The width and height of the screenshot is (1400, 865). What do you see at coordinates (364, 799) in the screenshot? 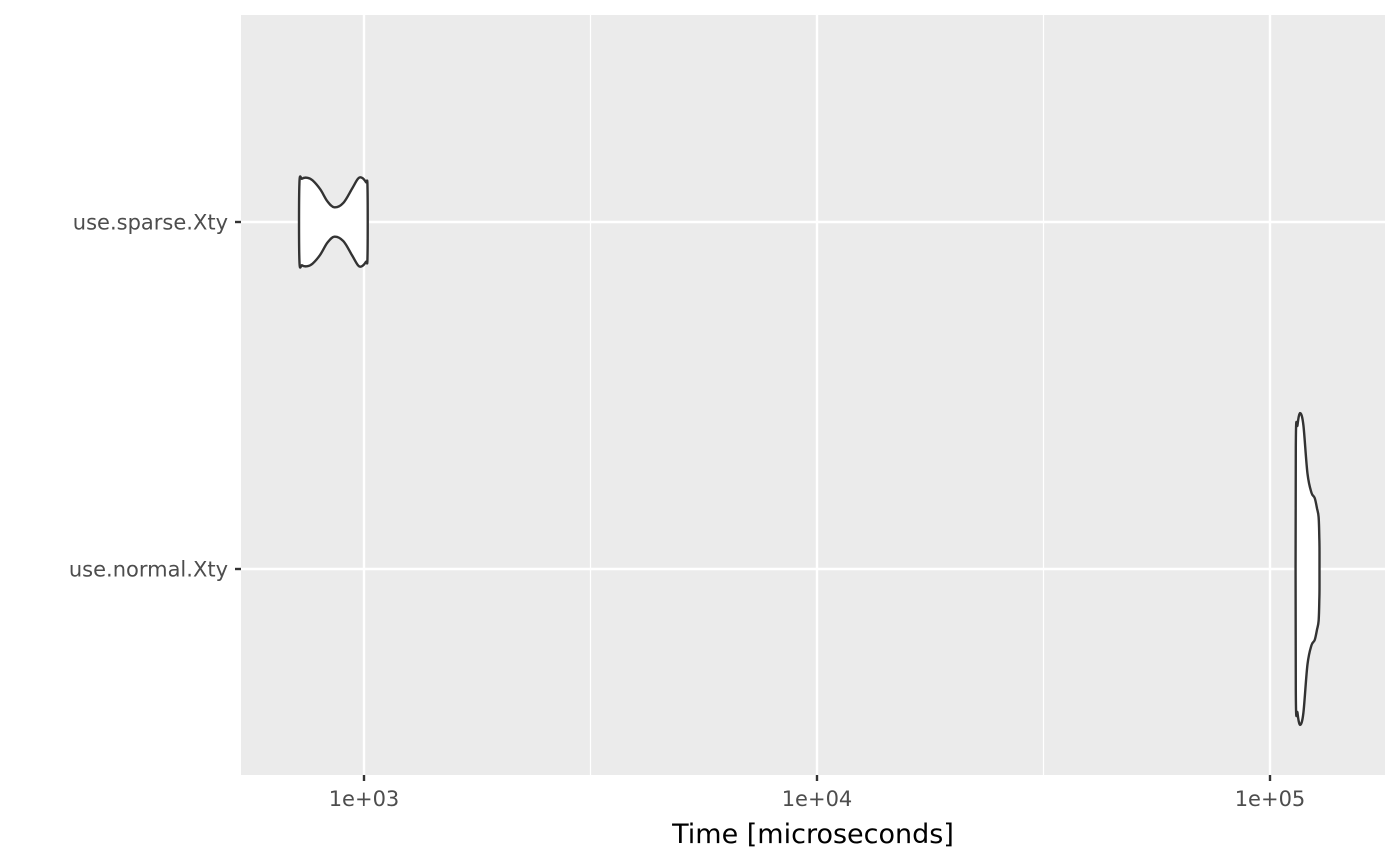
I see `x-tick-label: 1e+03` at bounding box center [364, 799].